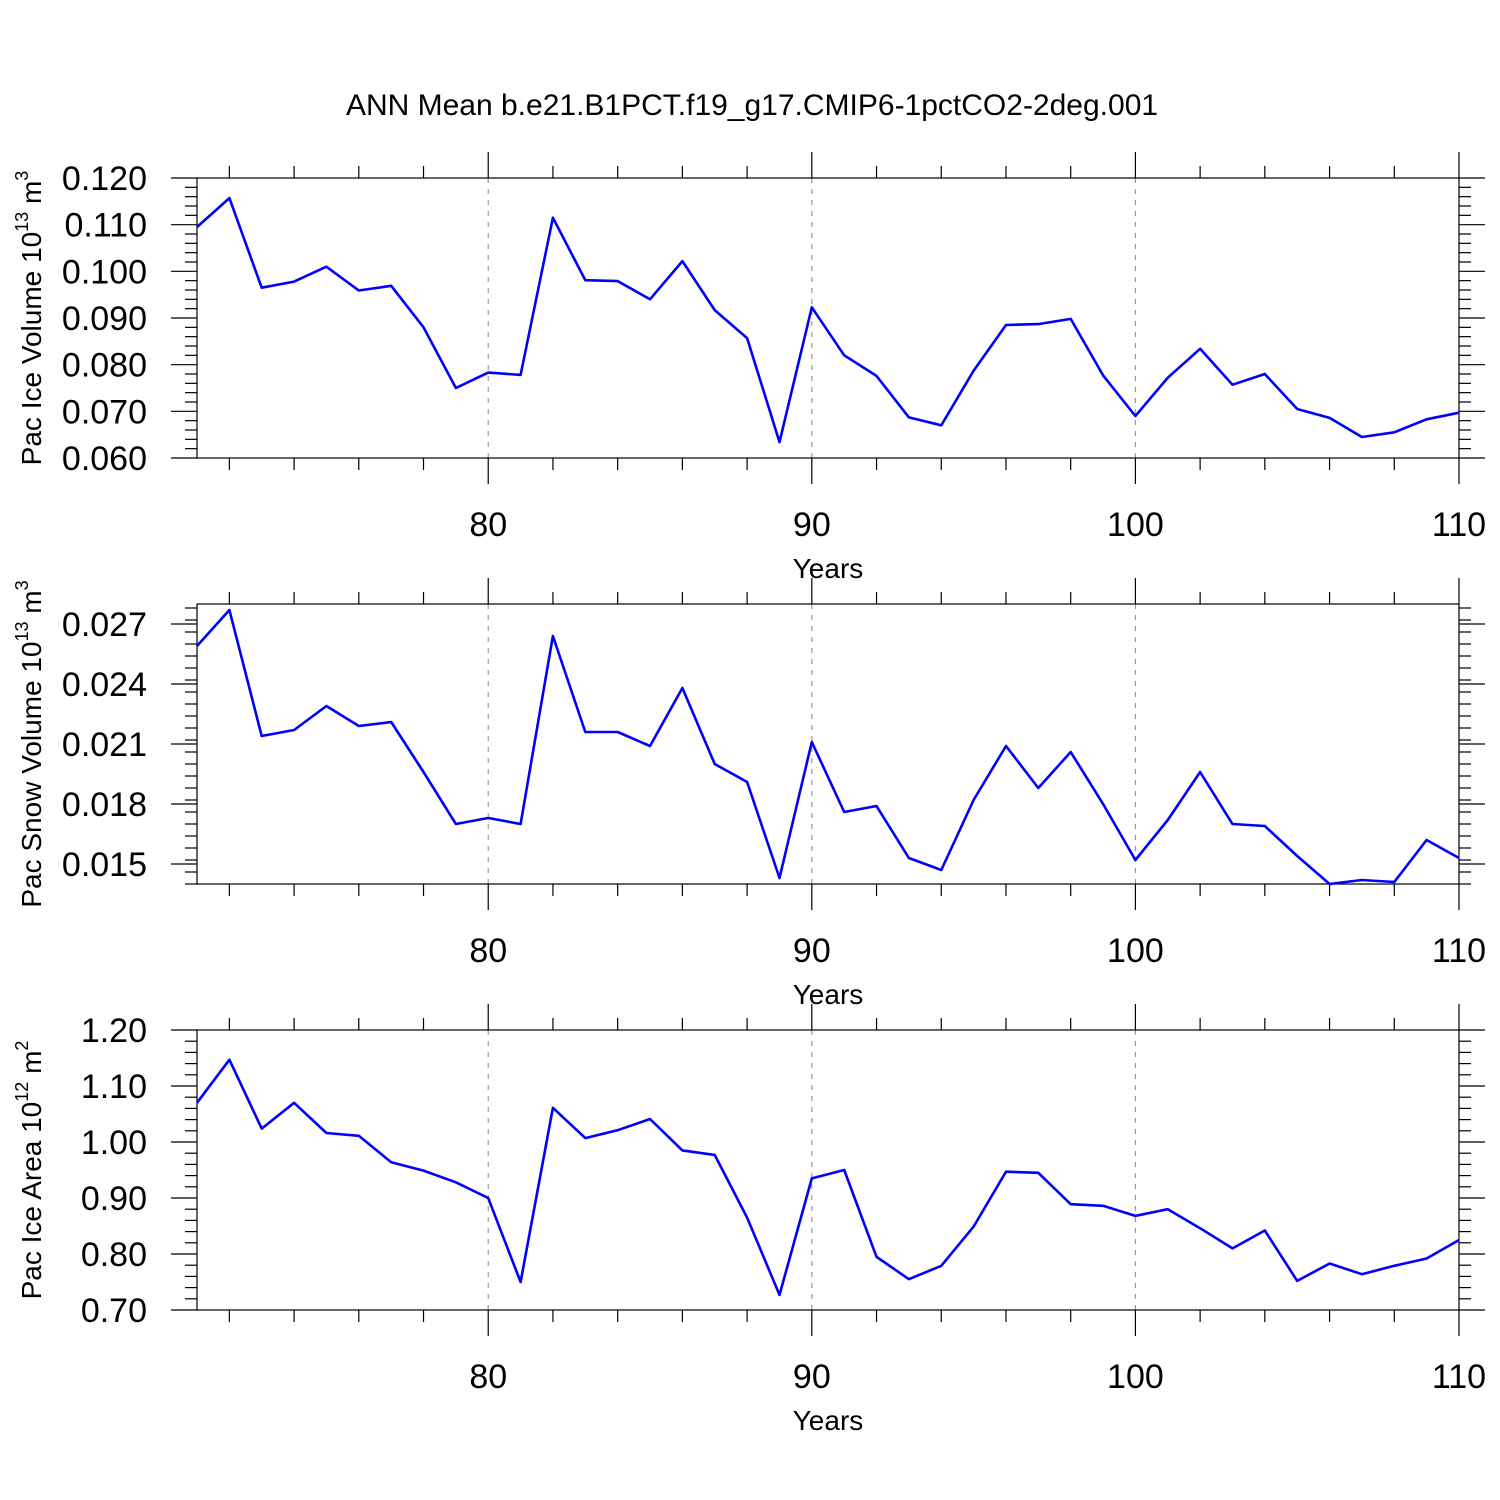 This screenshot has width=1500, height=1500. What do you see at coordinates (104, 685) in the screenshot?
I see `y-tick-label: 0.024` at bounding box center [104, 685].